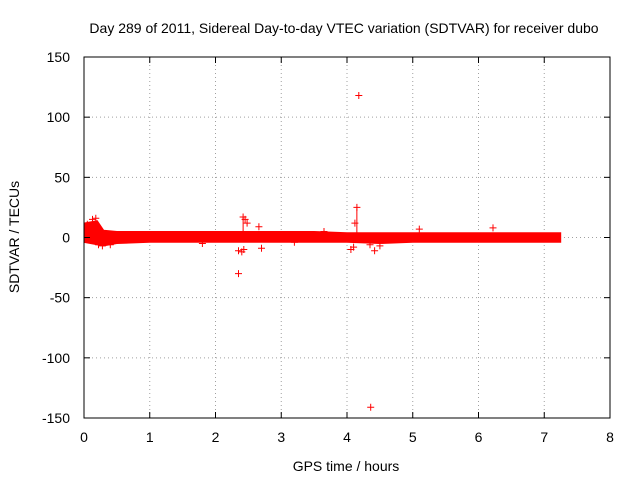  I want to click on y-tick-label: -150, so click(56, 418).